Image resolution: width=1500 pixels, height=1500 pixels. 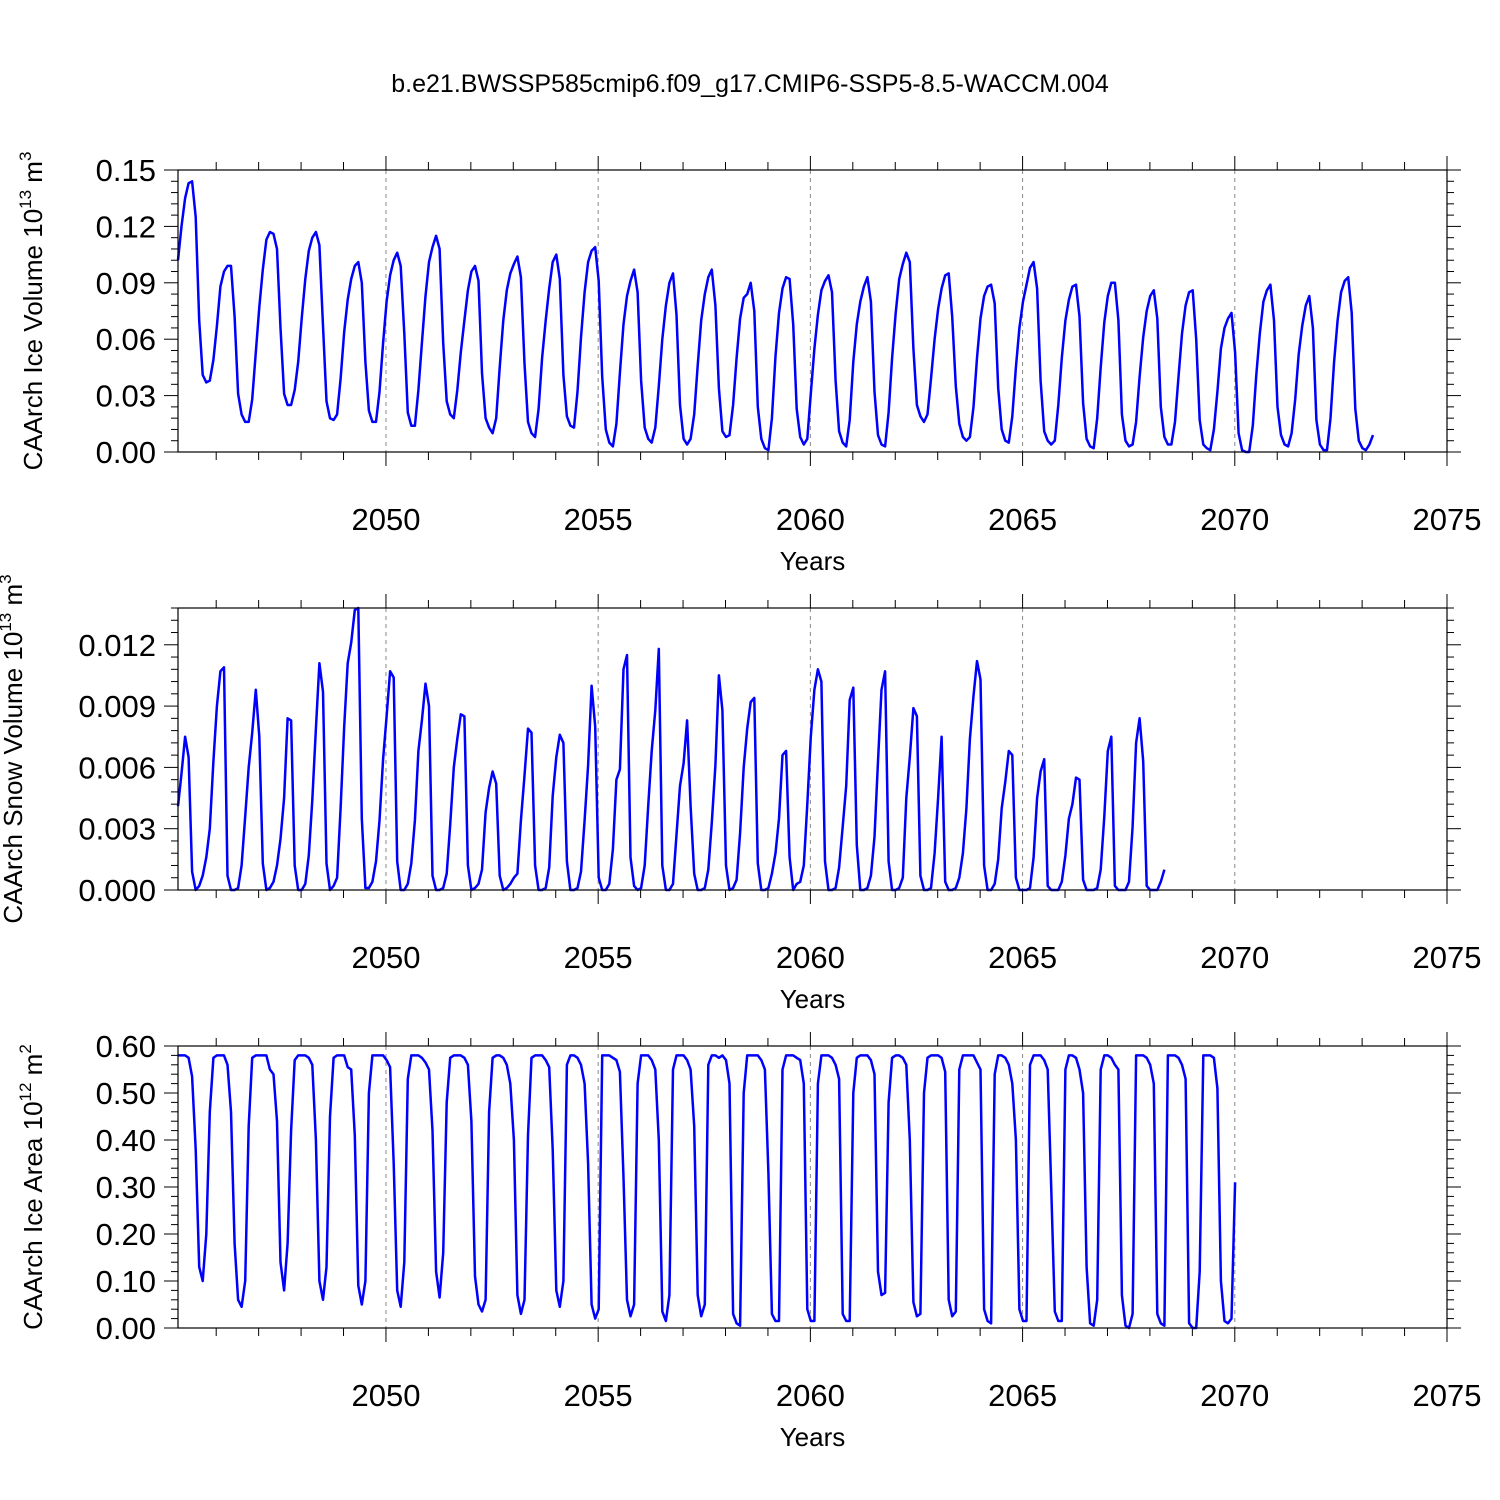 What do you see at coordinates (126, 170) in the screenshot?
I see `y-tick-label: 0.15` at bounding box center [126, 170].